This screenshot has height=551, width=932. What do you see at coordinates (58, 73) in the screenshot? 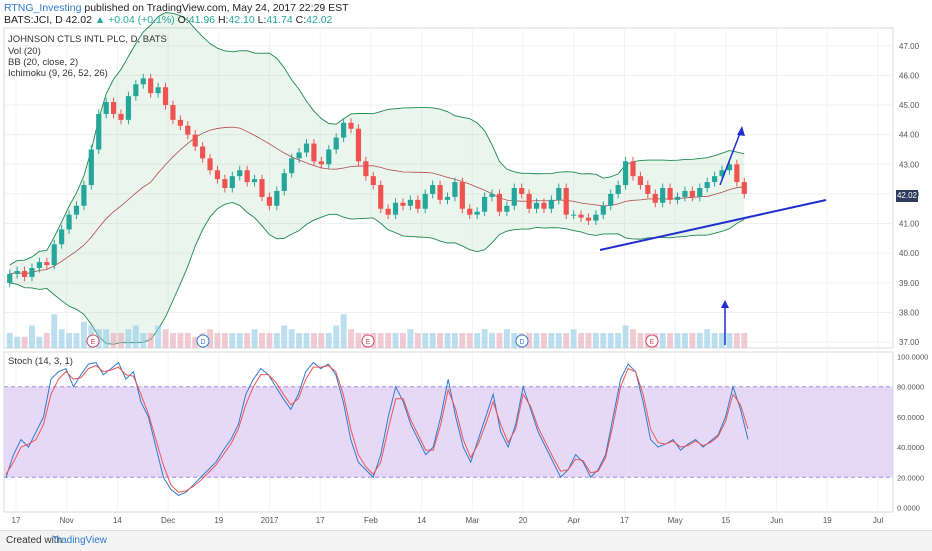
I see `legend-ichimoku: Ichimoku (9, 26, 52, 26)` at bounding box center [58, 73].